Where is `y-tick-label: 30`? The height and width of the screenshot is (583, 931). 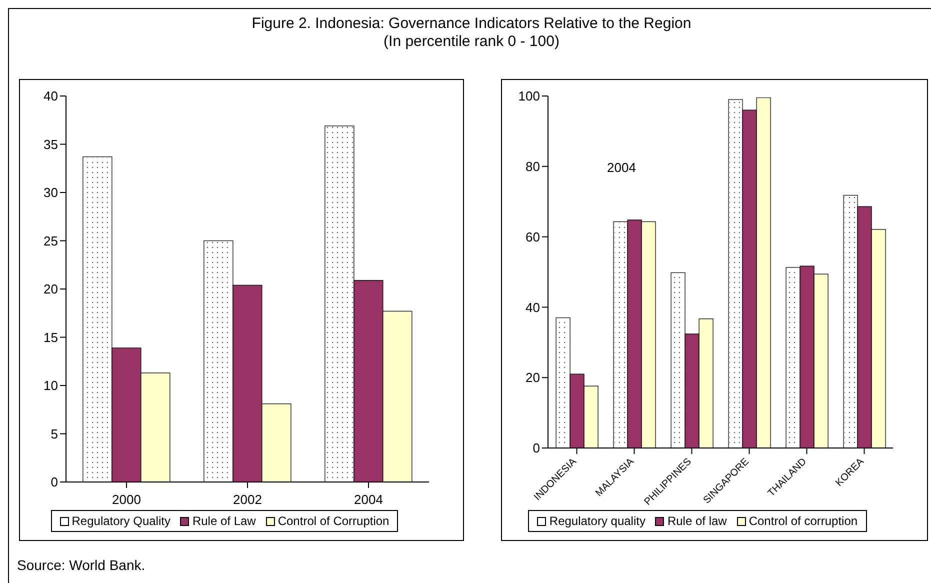 y-tick-label: 30 is located at coordinates (51, 192).